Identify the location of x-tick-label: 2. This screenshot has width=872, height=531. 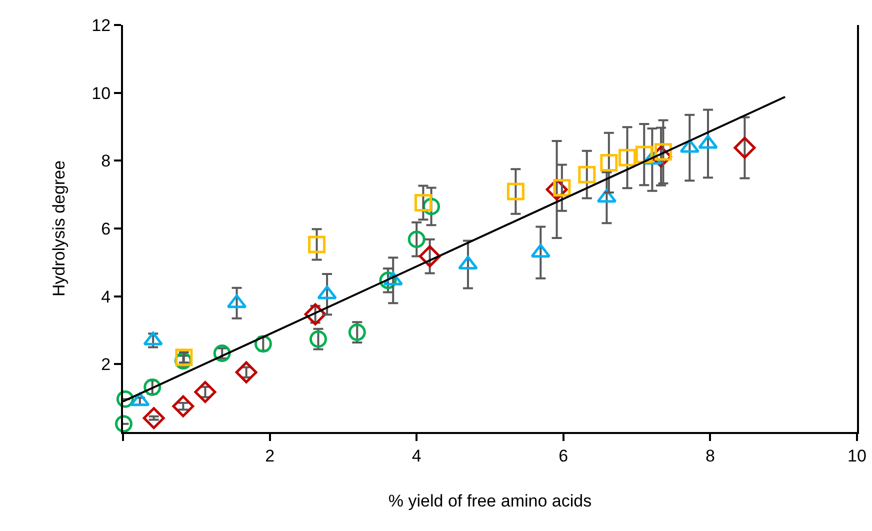
(270, 456).